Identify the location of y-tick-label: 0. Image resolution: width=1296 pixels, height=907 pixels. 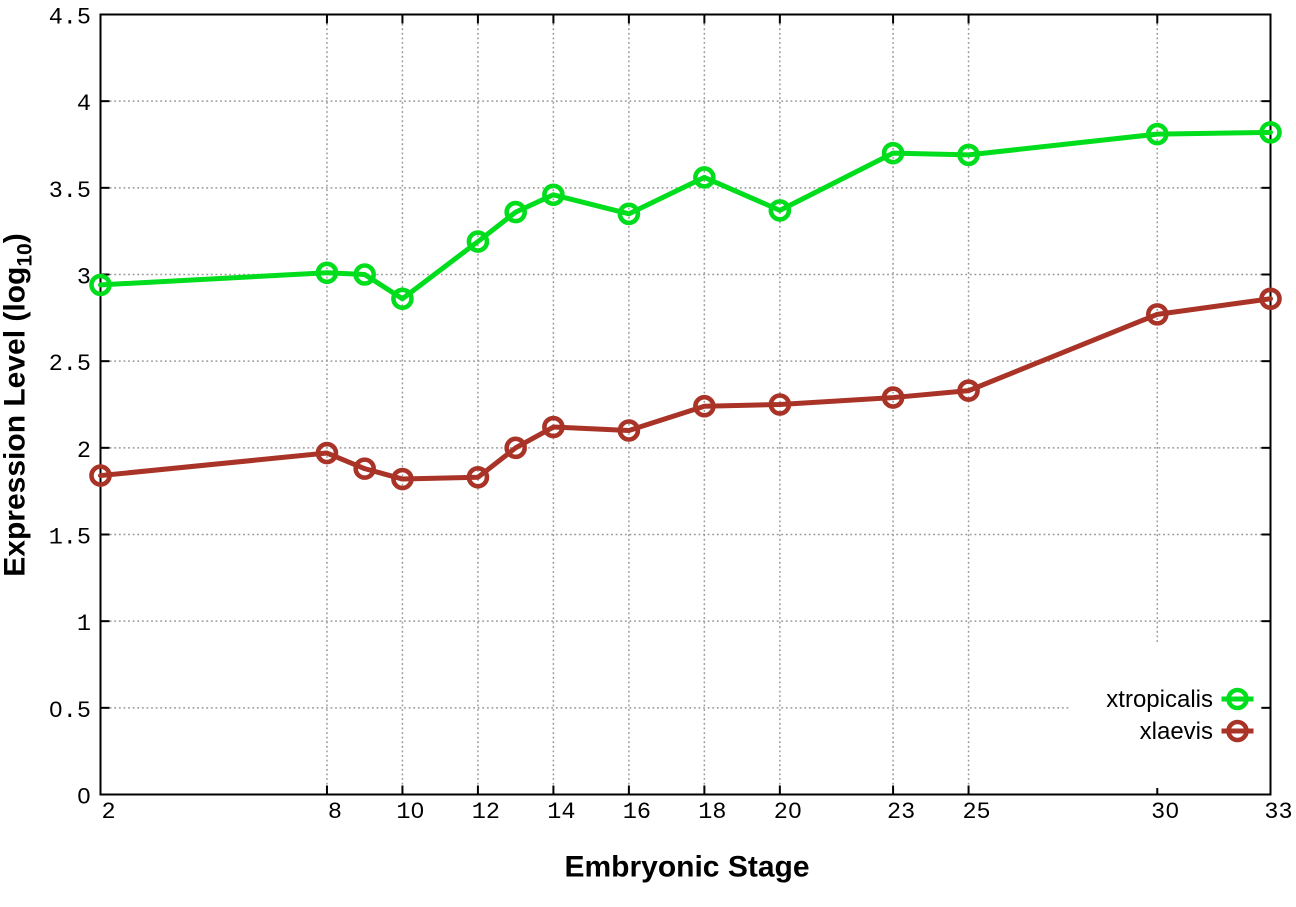
(84, 798).